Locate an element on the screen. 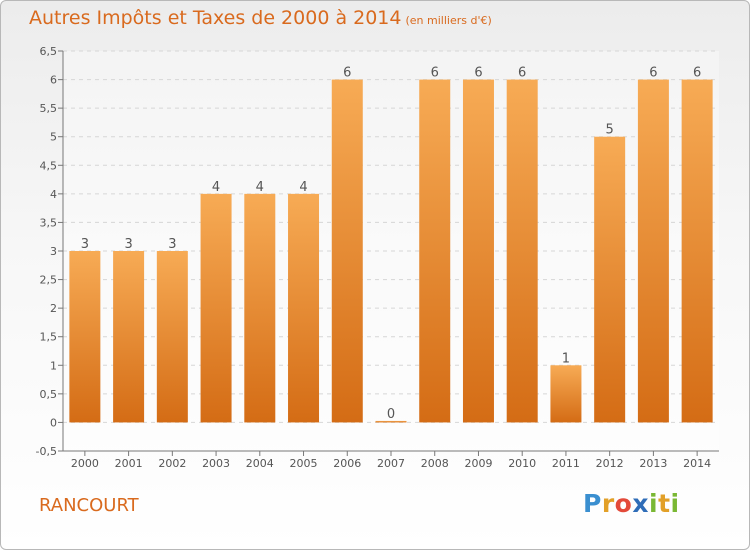  x-tick-label: 2008 is located at coordinates (435, 463).